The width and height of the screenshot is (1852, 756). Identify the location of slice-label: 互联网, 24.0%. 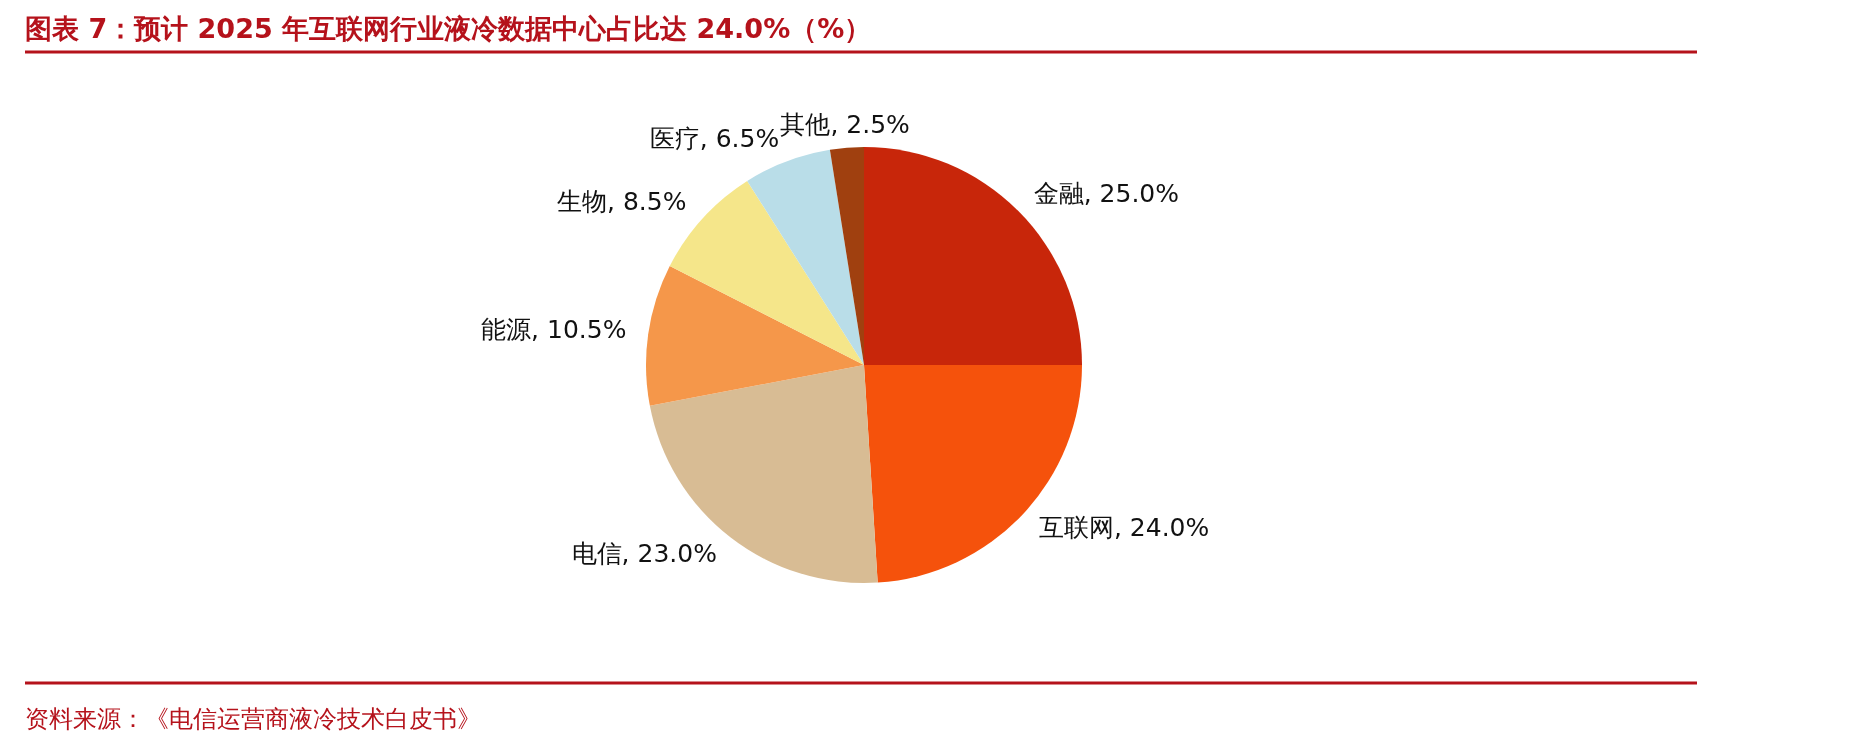
(1124, 528).